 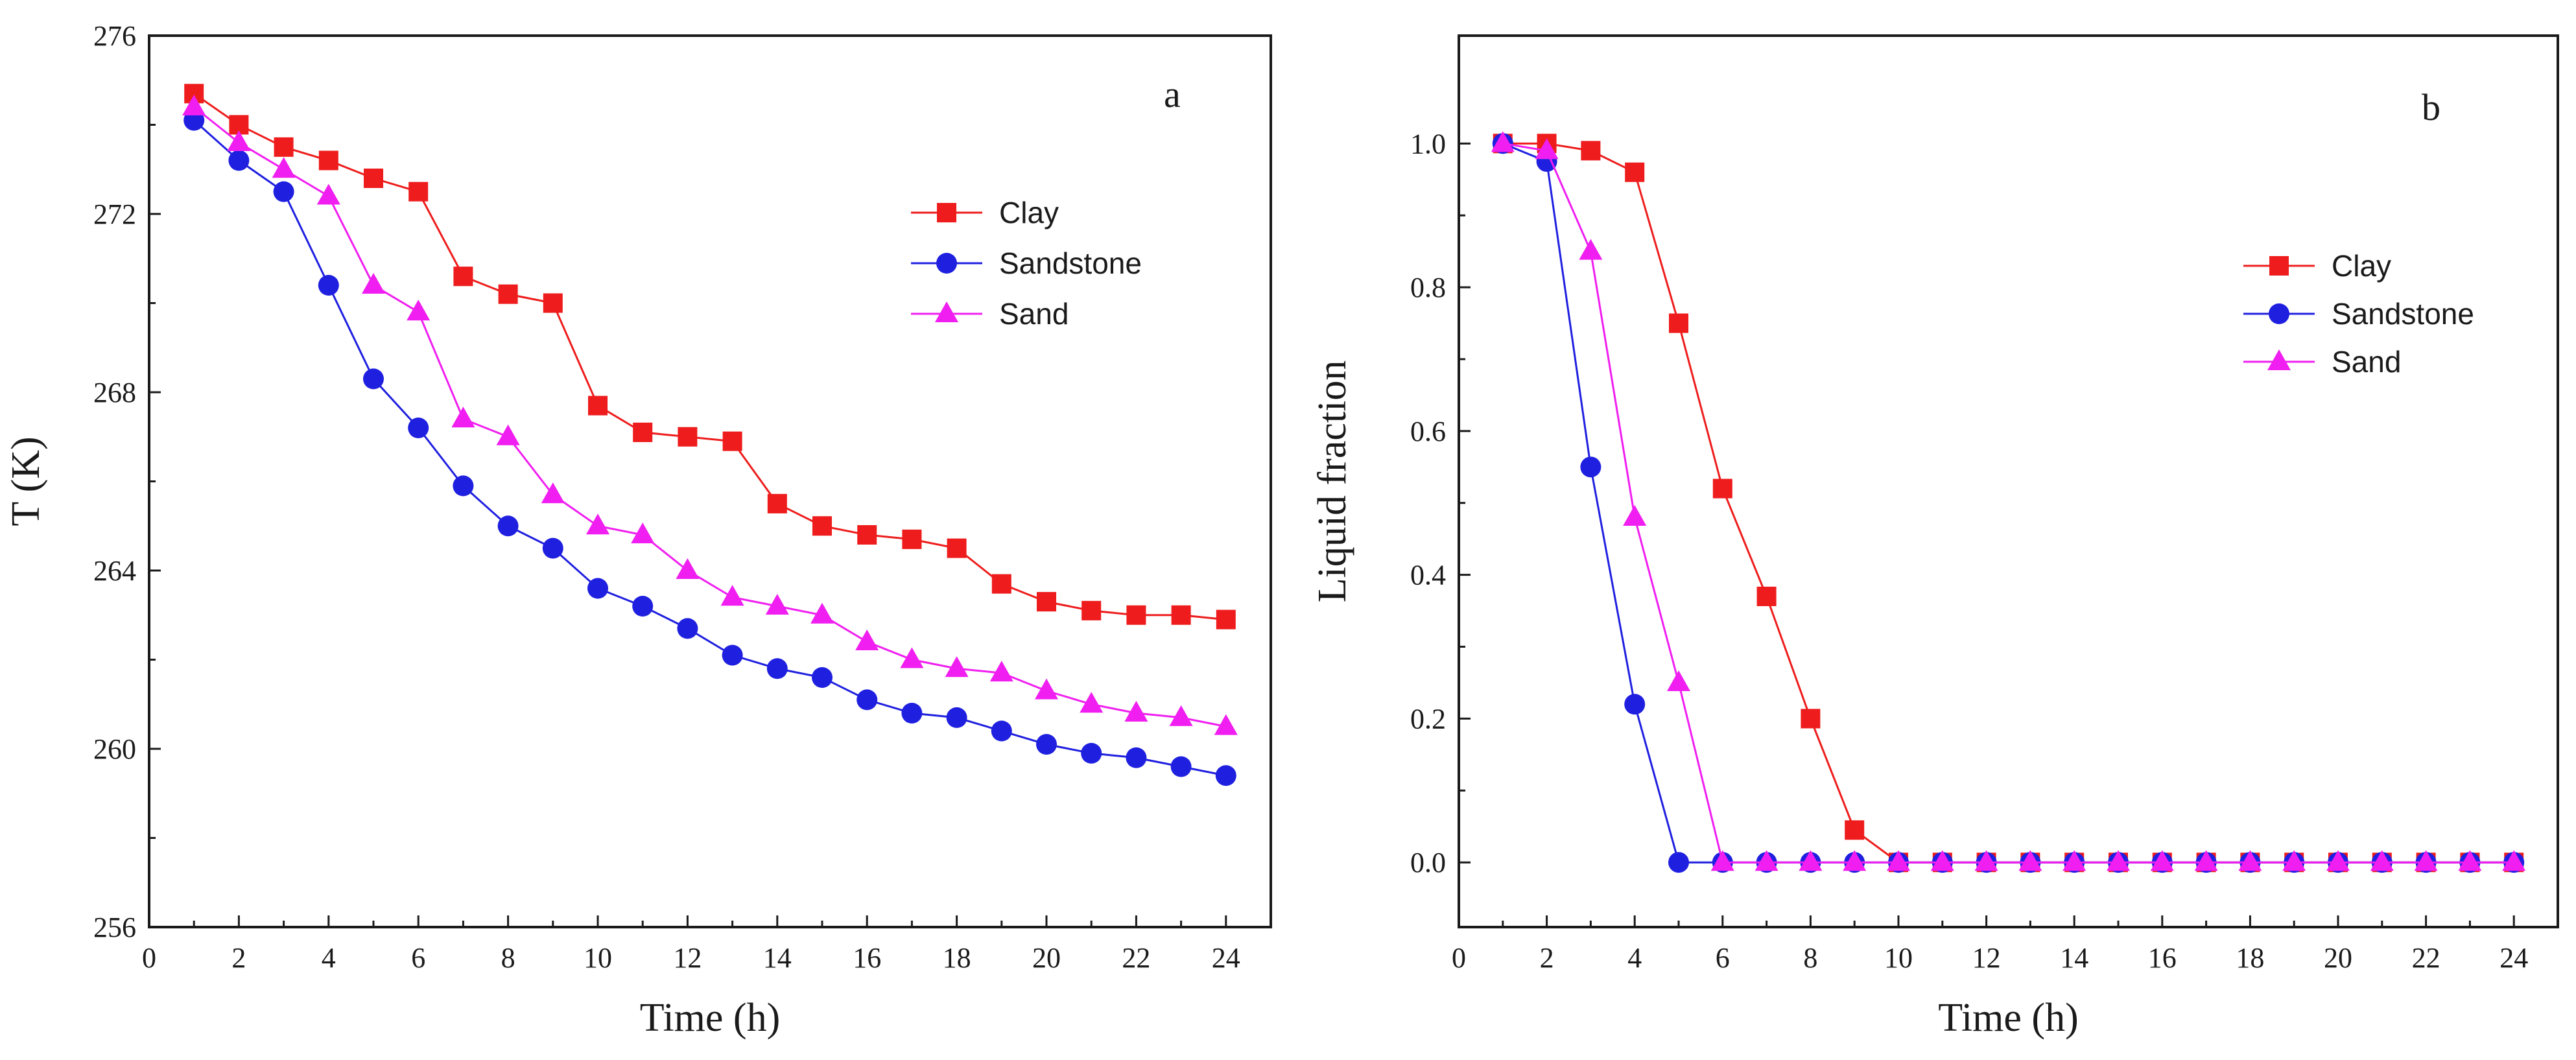 What do you see at coordinates (1070, 263) in the screenshot?
I see `legend-label: Sandstone` at bounding box center [1070, 263].